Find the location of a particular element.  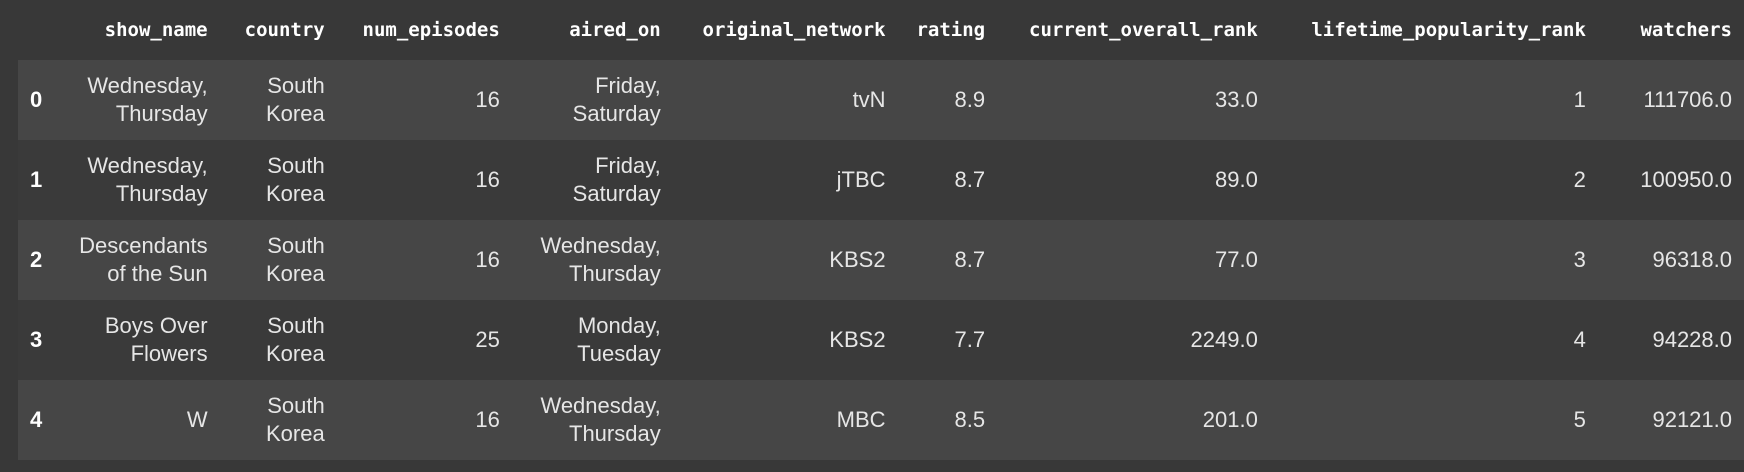

cell-watchers: 111706.0 is located at coordinates (1688, 99).